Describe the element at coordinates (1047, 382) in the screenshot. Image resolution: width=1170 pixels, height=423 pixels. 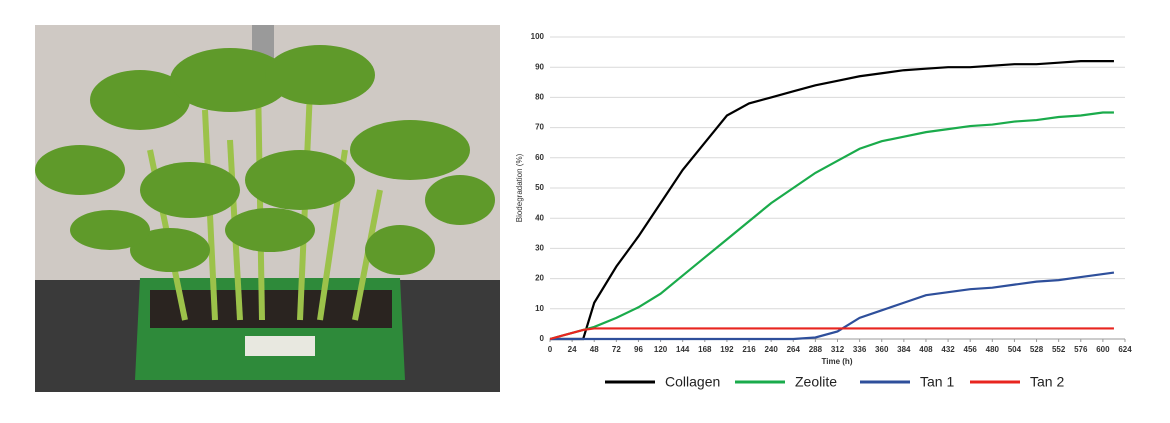
I see `legend-label: Tan 2` at that location.